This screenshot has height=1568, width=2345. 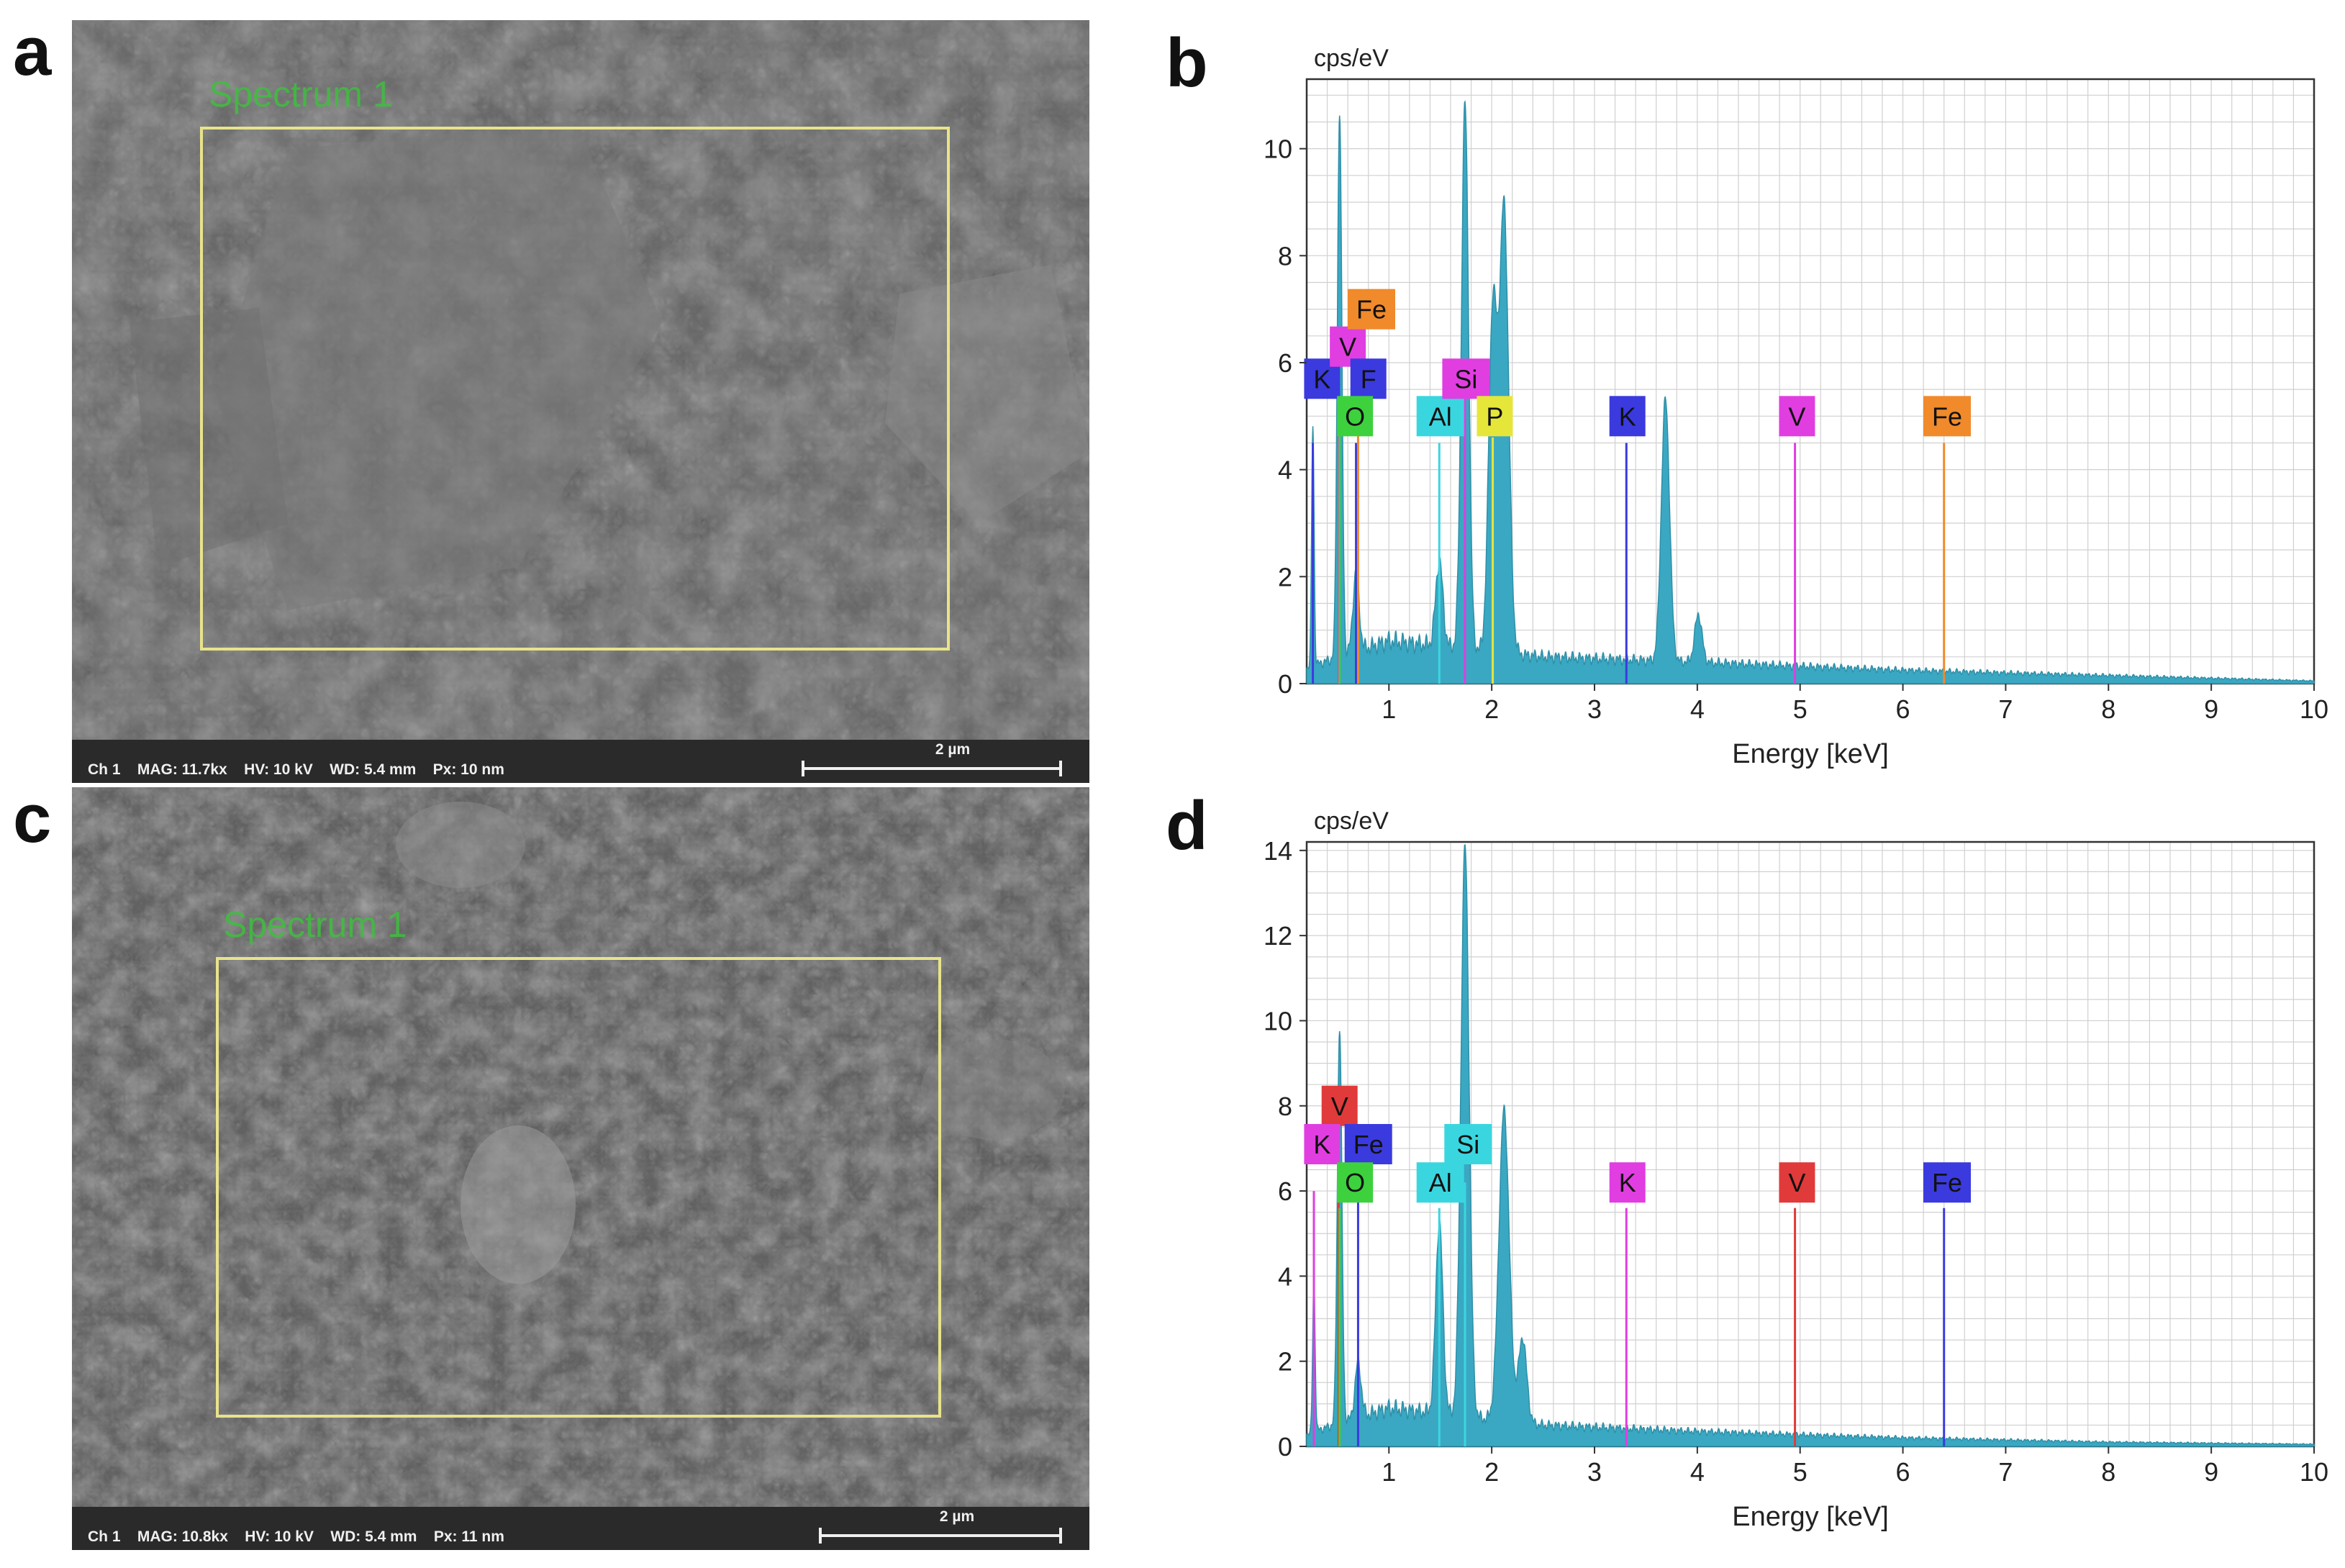 What do you see at coordinates (1903, 709) in the screenshot?
I see `x-tick-label: 6` at bounding box center [1903, 709].